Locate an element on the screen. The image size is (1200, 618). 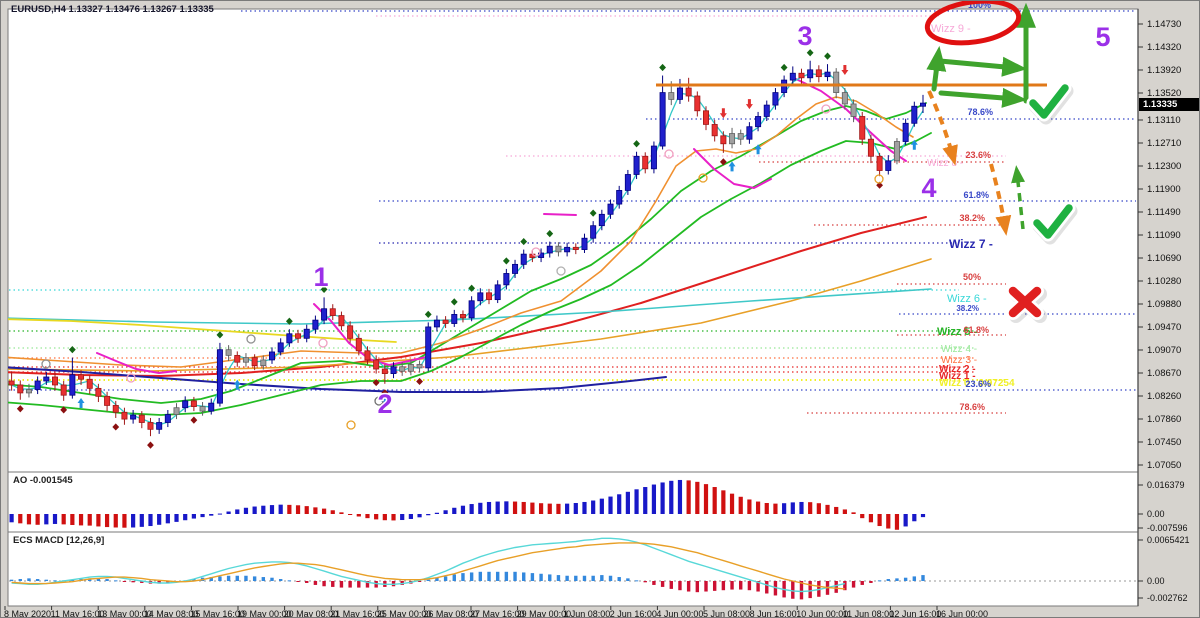
time-axis-label: 8 May 2020 is located at coordinates (27, 613).